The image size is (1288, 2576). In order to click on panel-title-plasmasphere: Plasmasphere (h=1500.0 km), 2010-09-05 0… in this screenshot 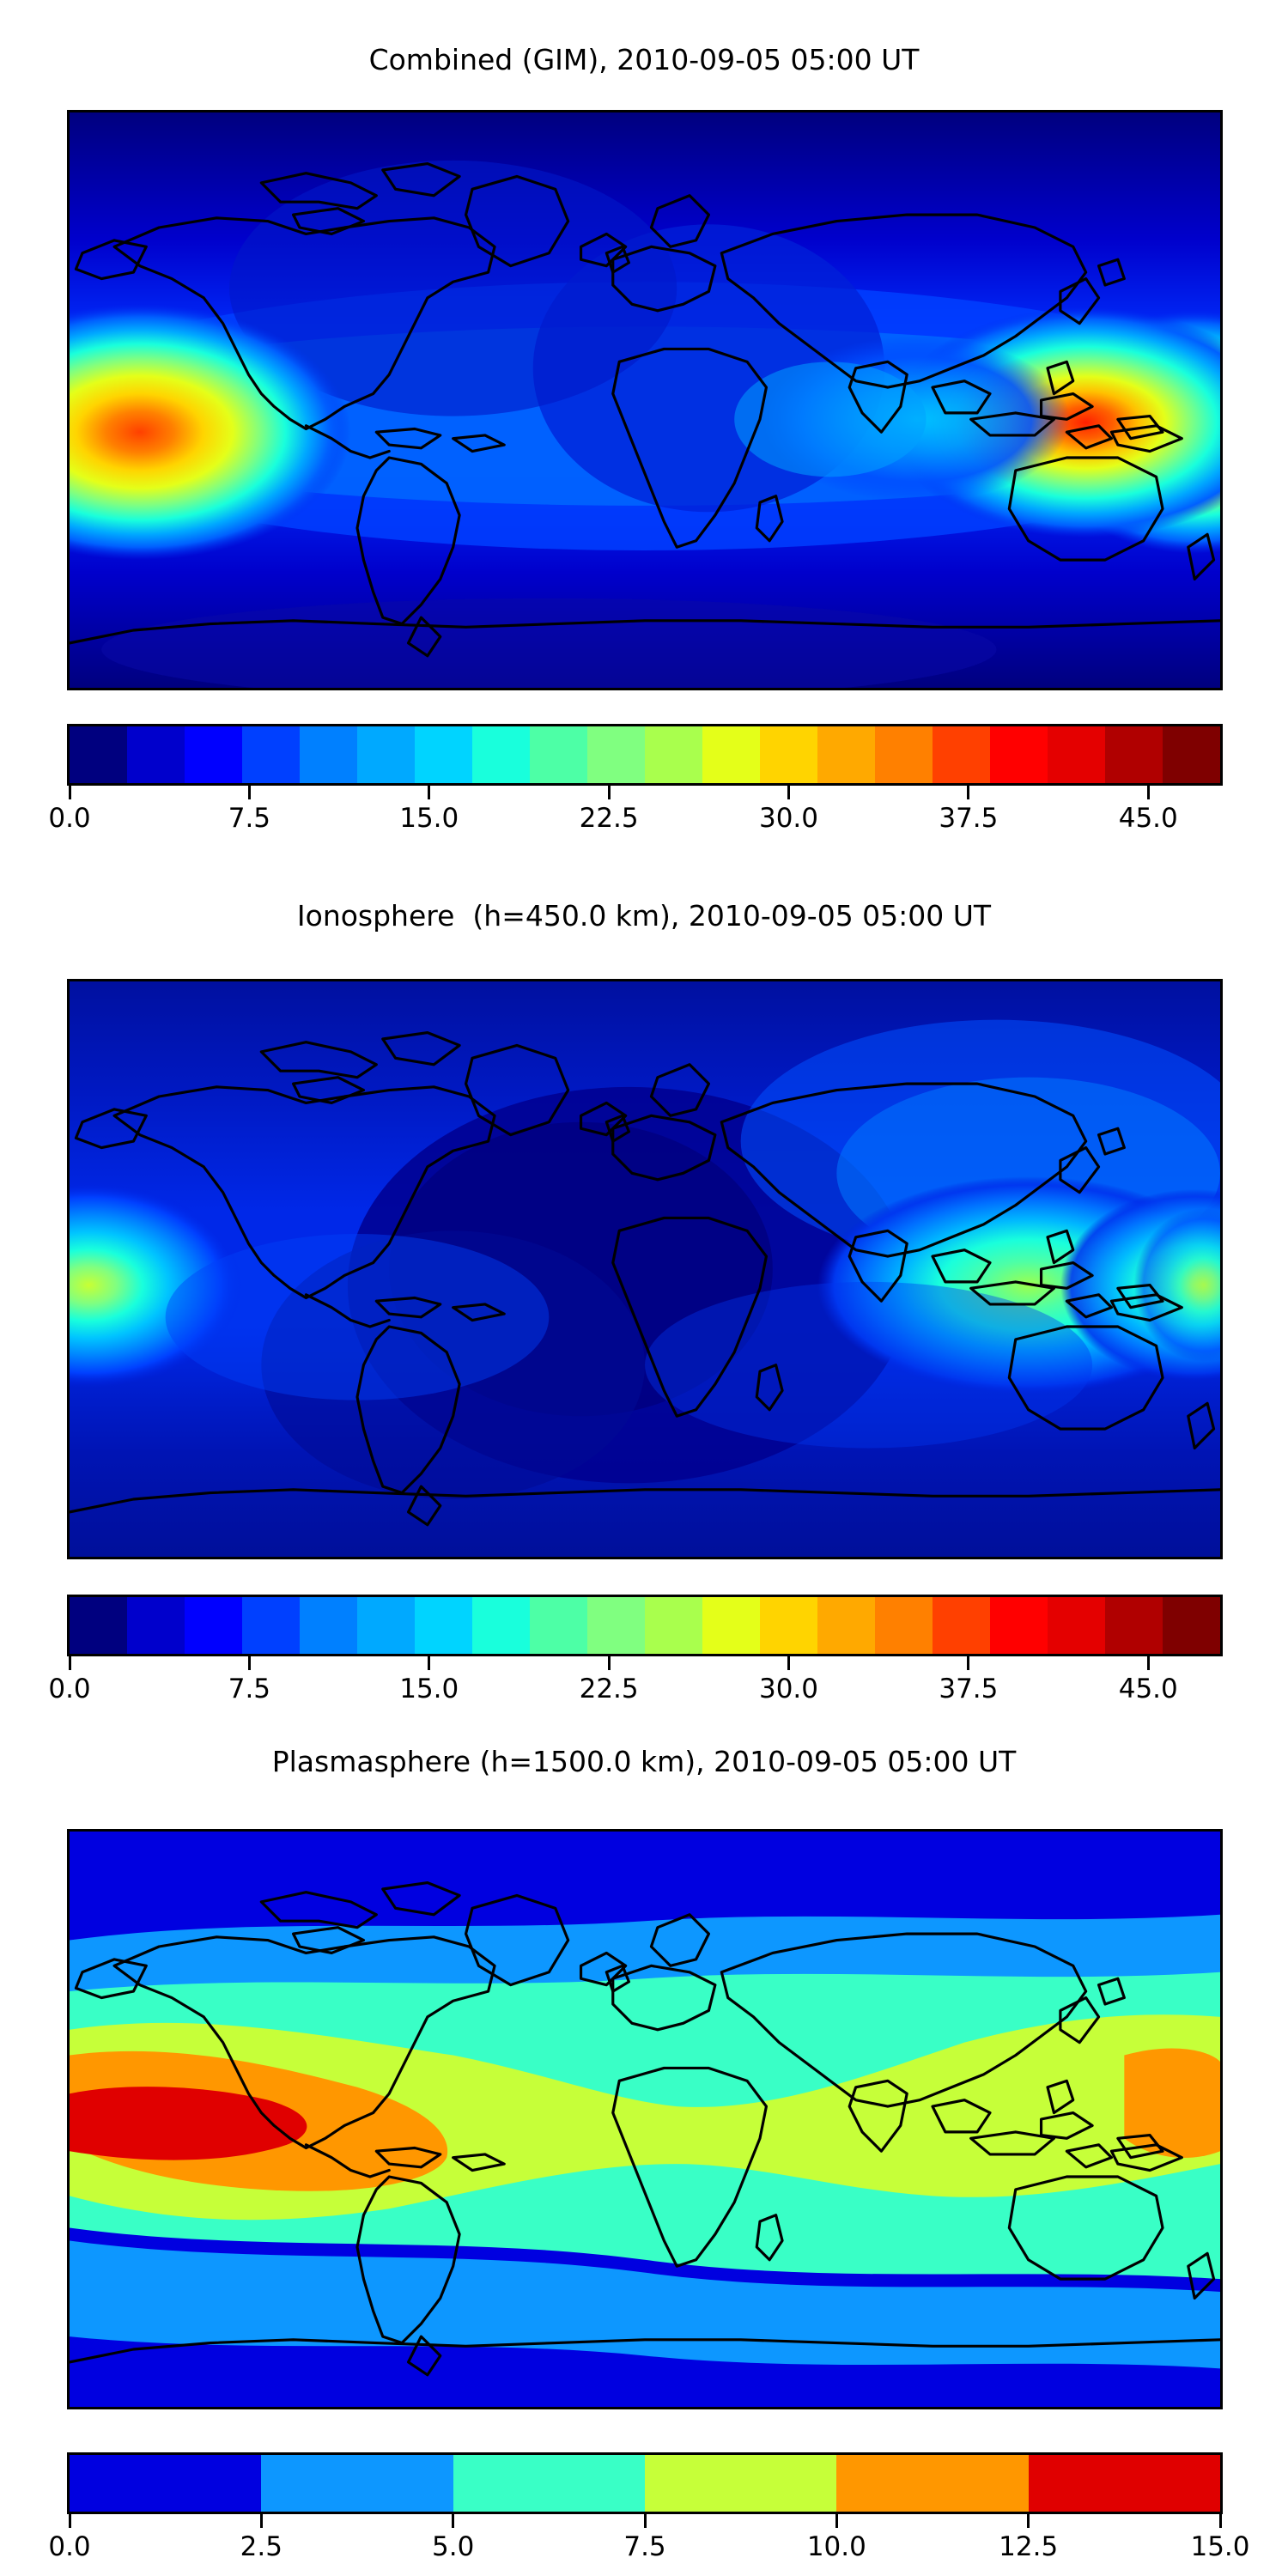, I will do `click(644, 1762)`.